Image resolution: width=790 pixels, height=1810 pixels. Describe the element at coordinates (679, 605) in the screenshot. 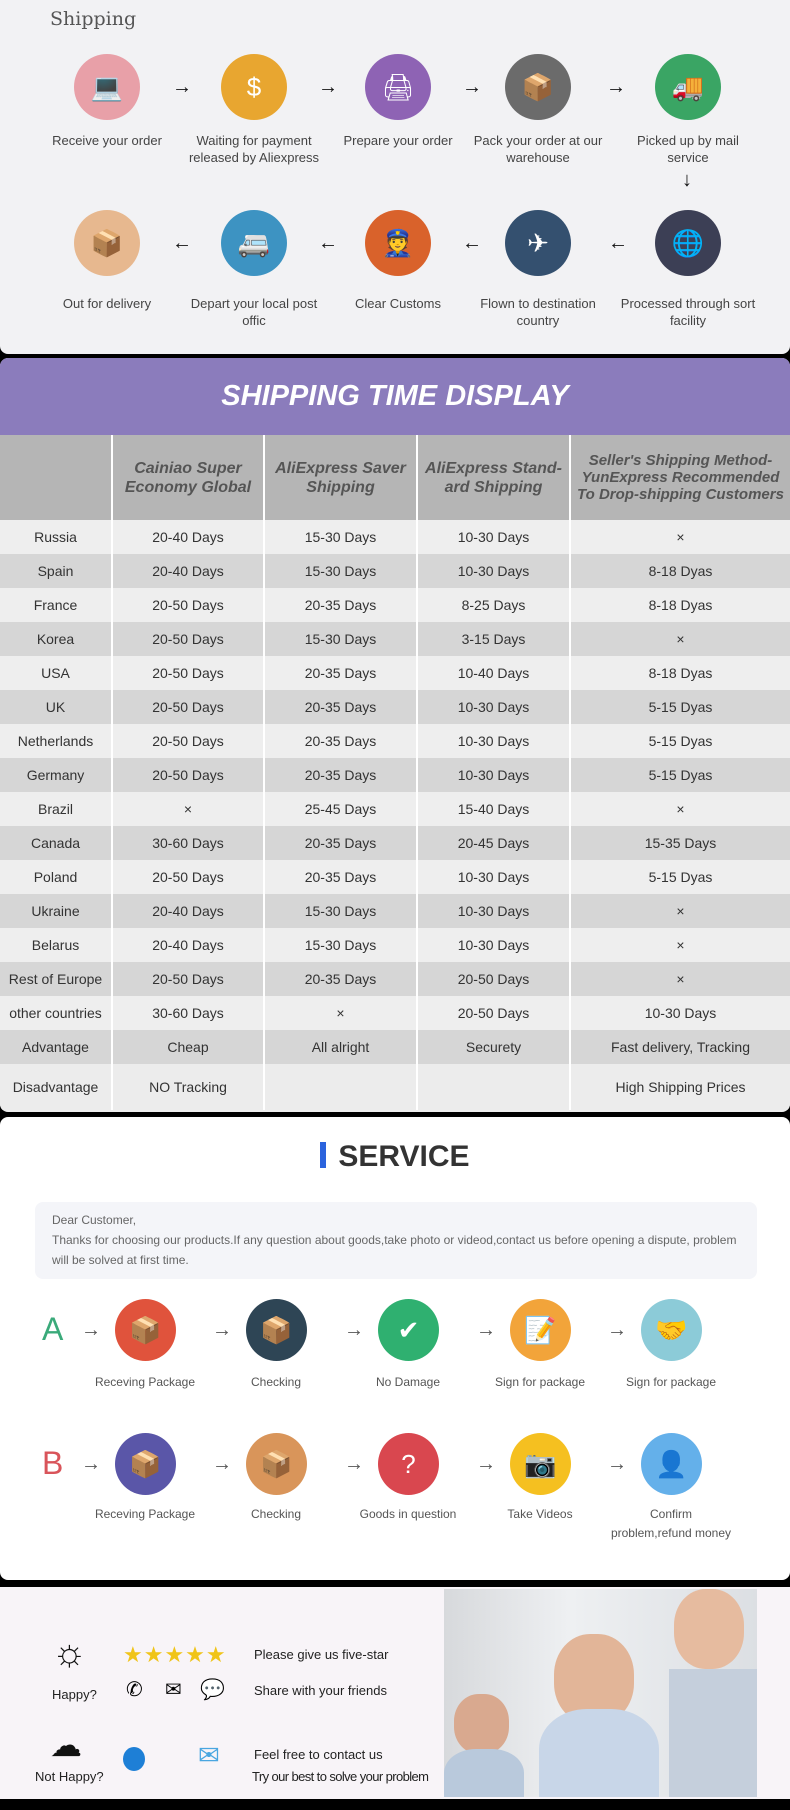

I see `table-cell: 8-18 Dyas` at that location.